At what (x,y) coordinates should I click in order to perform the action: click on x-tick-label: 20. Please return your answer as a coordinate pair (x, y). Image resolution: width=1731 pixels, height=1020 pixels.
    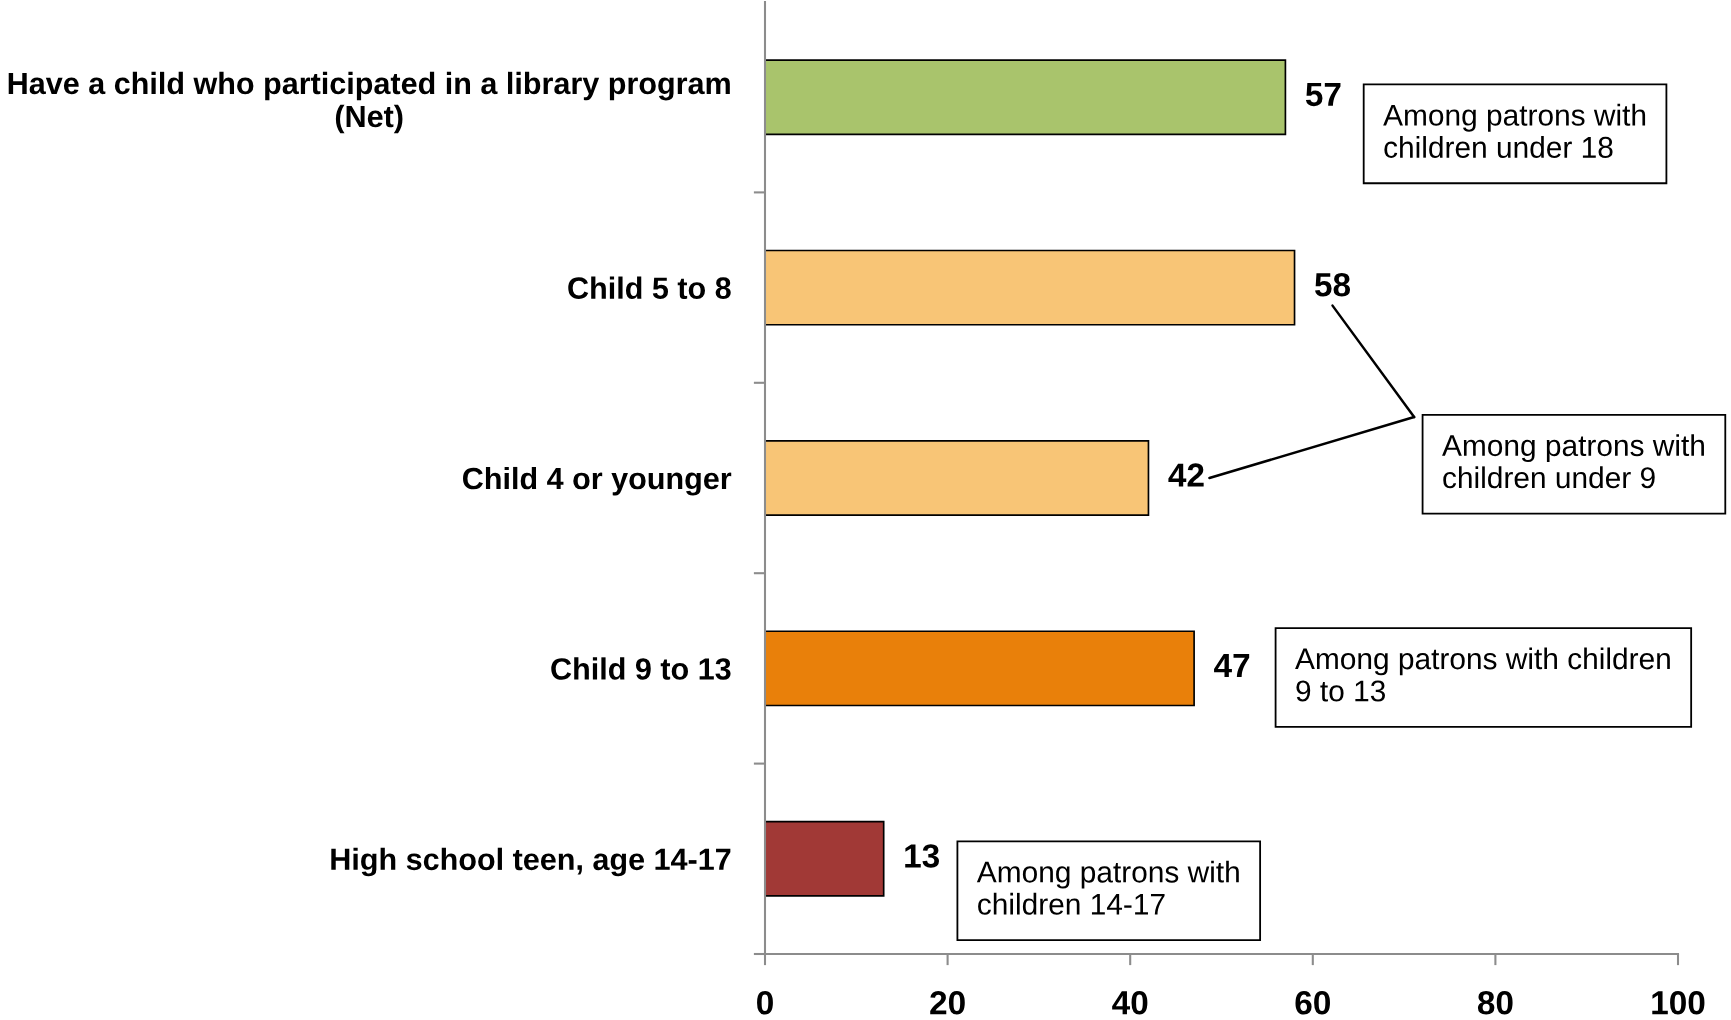
    Looking at the image, I should click on (947, 1002).